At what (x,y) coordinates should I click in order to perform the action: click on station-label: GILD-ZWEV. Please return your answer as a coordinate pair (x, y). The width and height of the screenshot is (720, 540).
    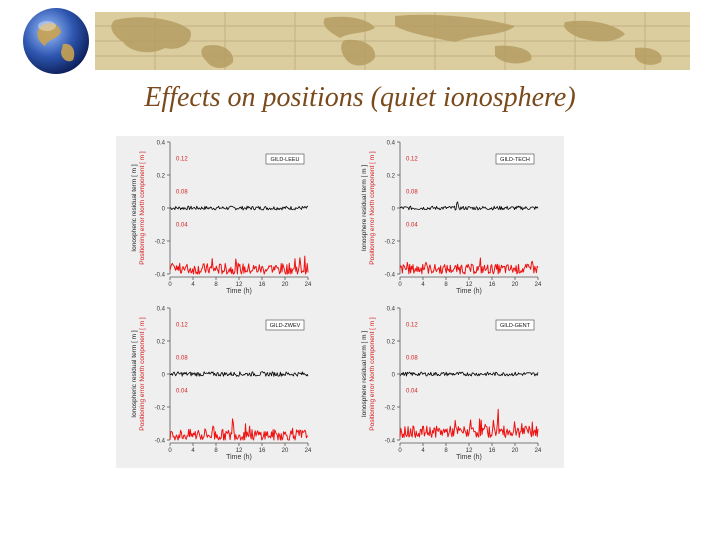
    Looking at the image, I should click on (285, 326).